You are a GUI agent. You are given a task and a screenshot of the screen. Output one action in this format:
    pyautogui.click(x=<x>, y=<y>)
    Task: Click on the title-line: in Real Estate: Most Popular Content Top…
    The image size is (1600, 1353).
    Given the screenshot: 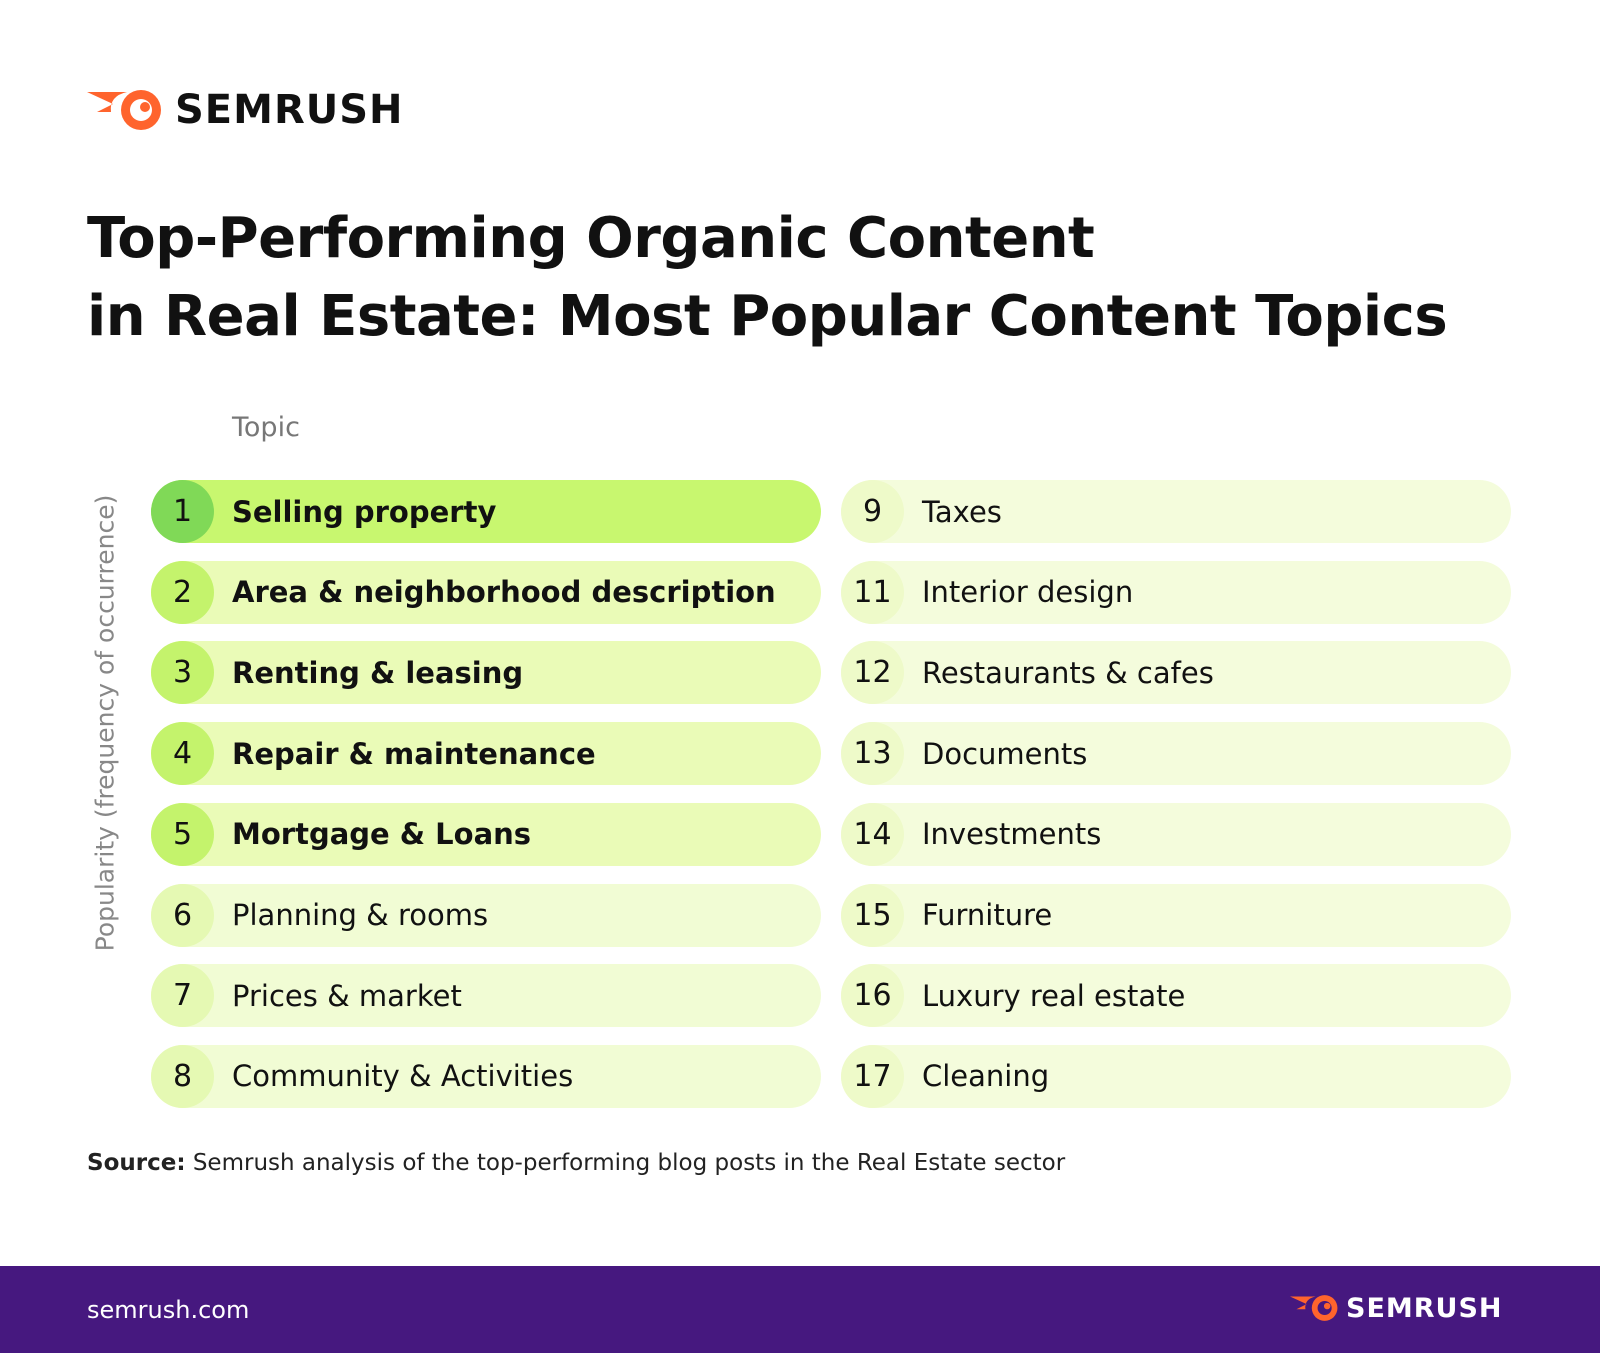 What is the action you would take?
    pyautogui.click(x=767, y=316)
    